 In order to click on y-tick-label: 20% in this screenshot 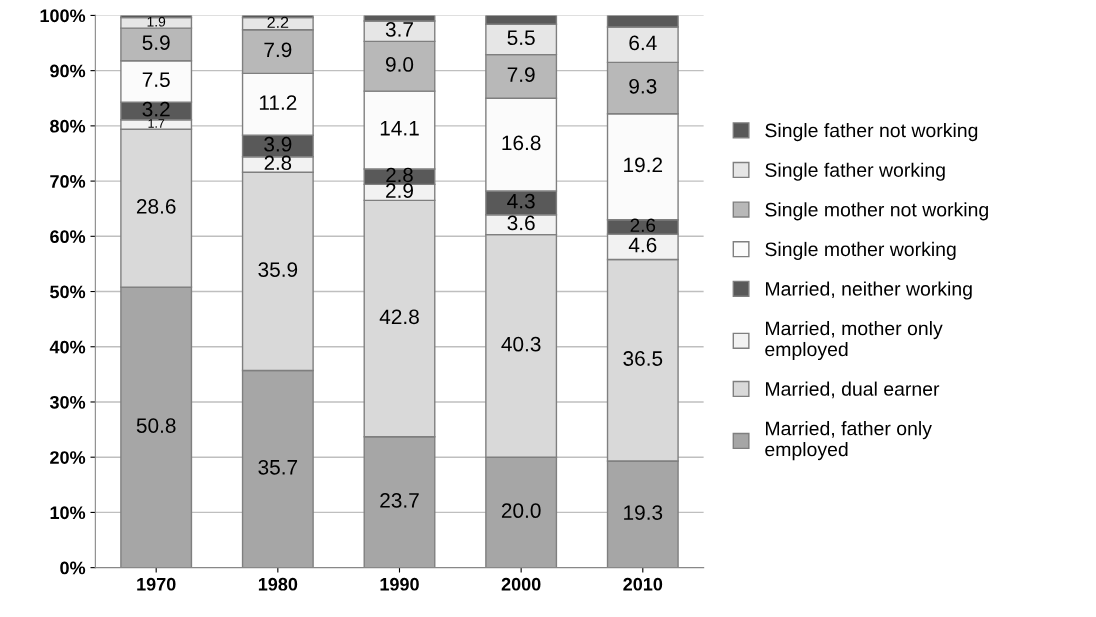, I will do `click(68, 457)`.